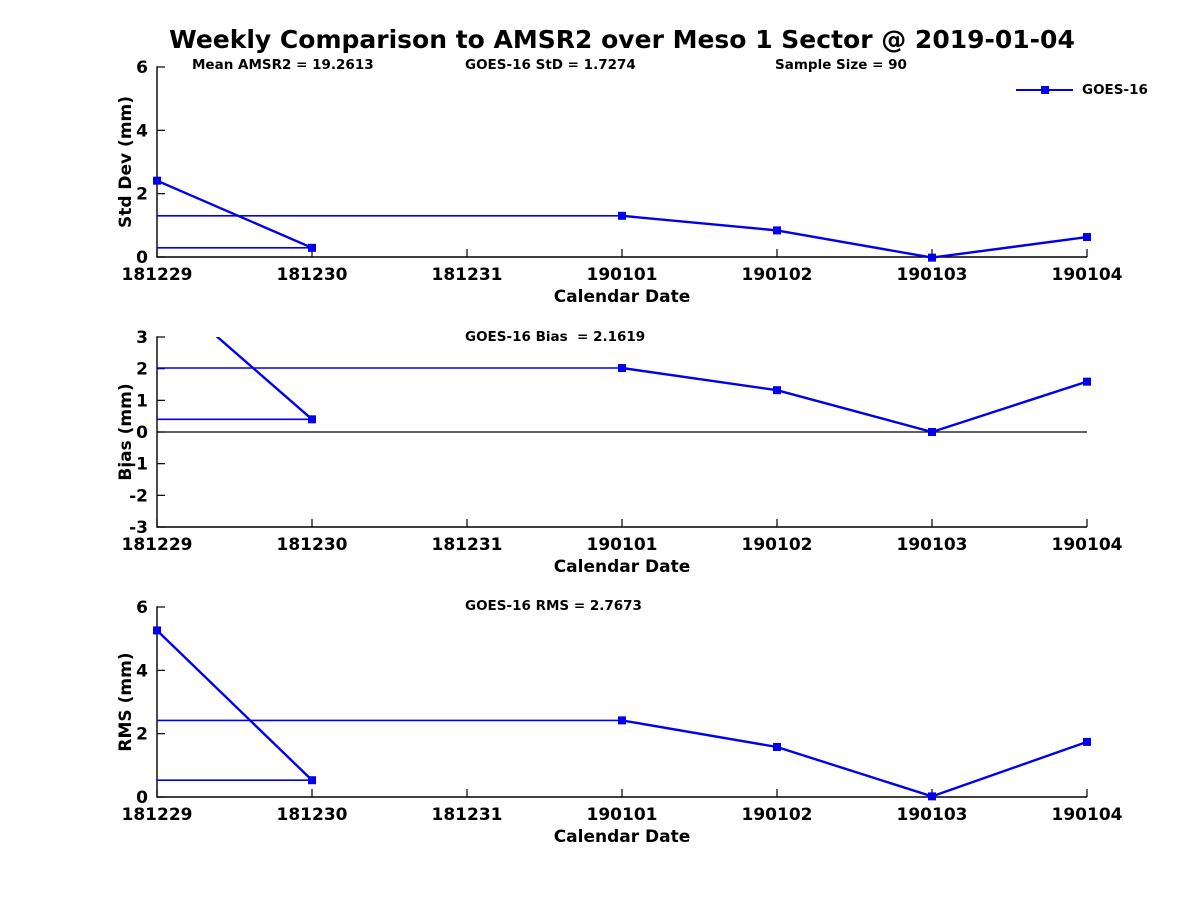  I want to click on y-tick-label: -1, so click(138, 465).